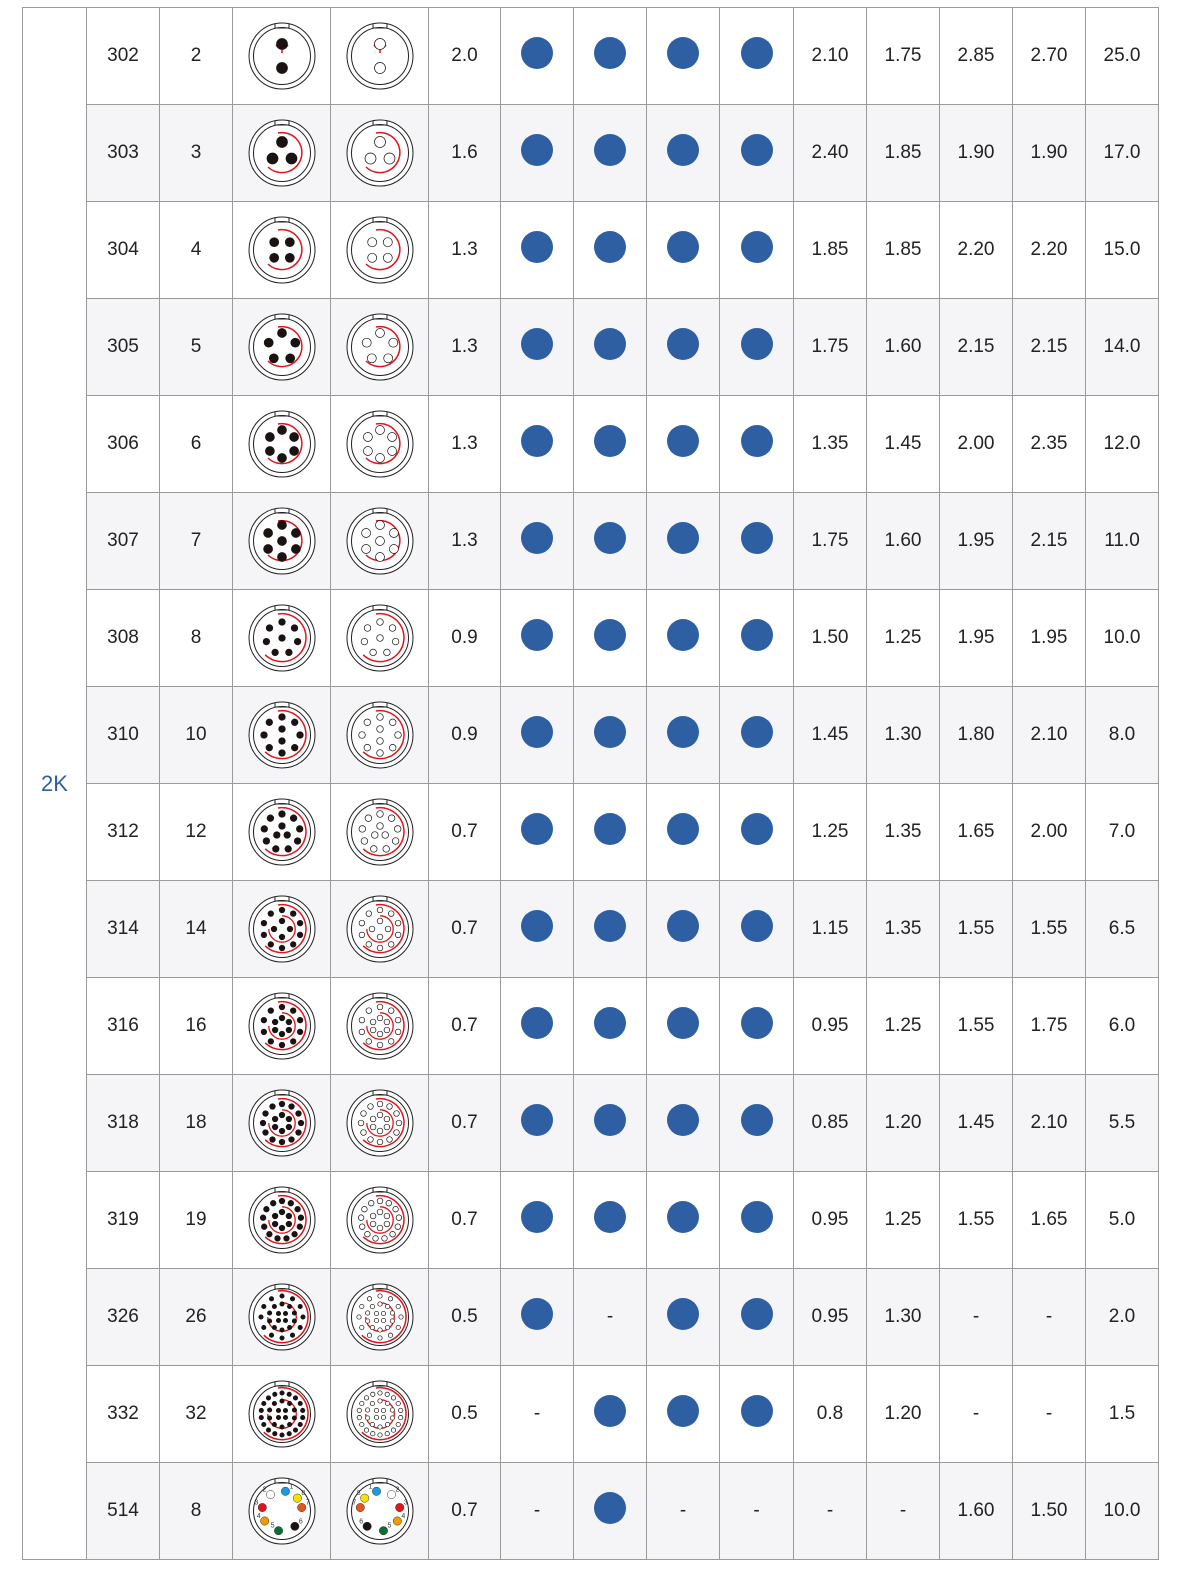  What do you see at coordinates (591, 1220) in the screenshot?
I see `table-row: 319 19 0.7 0.95 1.25 1.55 1.65 5.0` at bounding box center [591, 1220].